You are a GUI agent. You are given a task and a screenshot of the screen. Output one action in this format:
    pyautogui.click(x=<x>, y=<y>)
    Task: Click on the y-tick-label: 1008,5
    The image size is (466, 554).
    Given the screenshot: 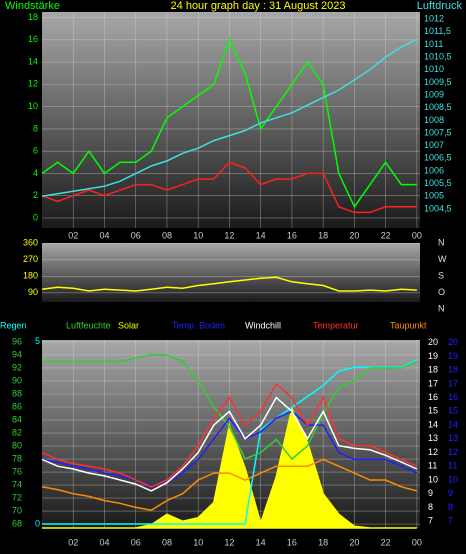 What is the action you would take?
    pyautogui.click(x=438, y=107)
    